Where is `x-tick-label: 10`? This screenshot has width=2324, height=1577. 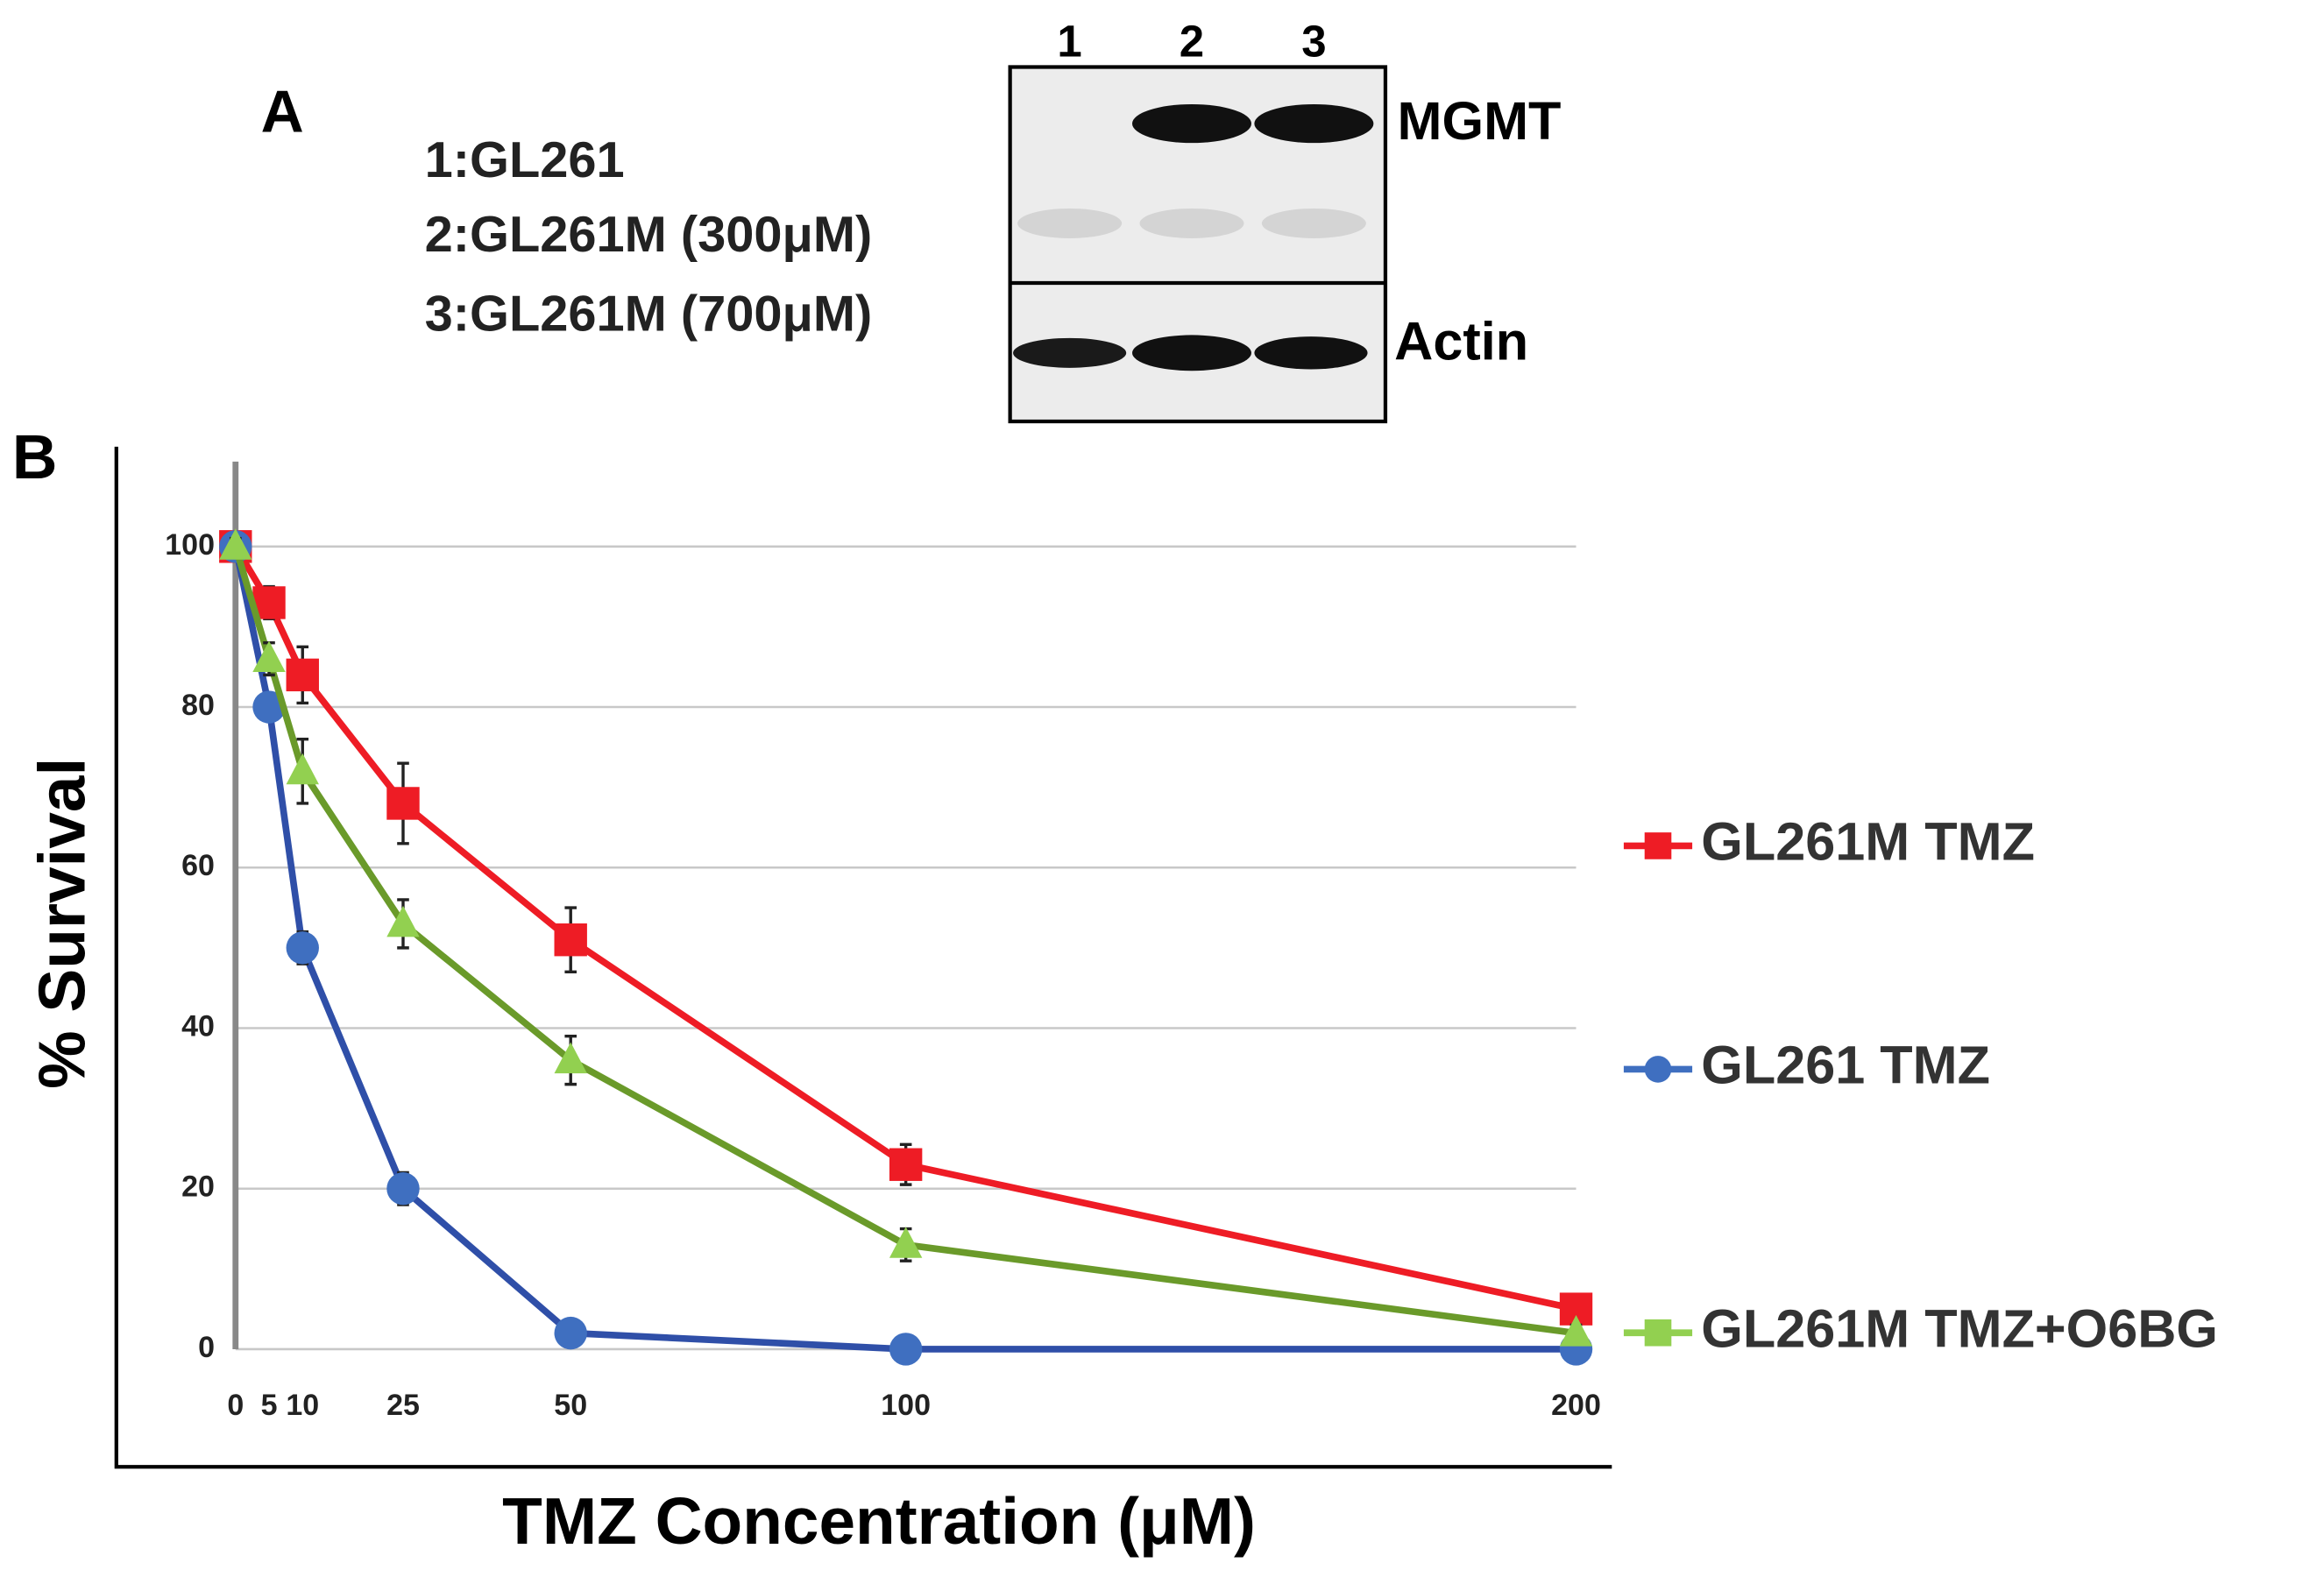
x-tick-label: 10 is located at coordinates (302, 1406).